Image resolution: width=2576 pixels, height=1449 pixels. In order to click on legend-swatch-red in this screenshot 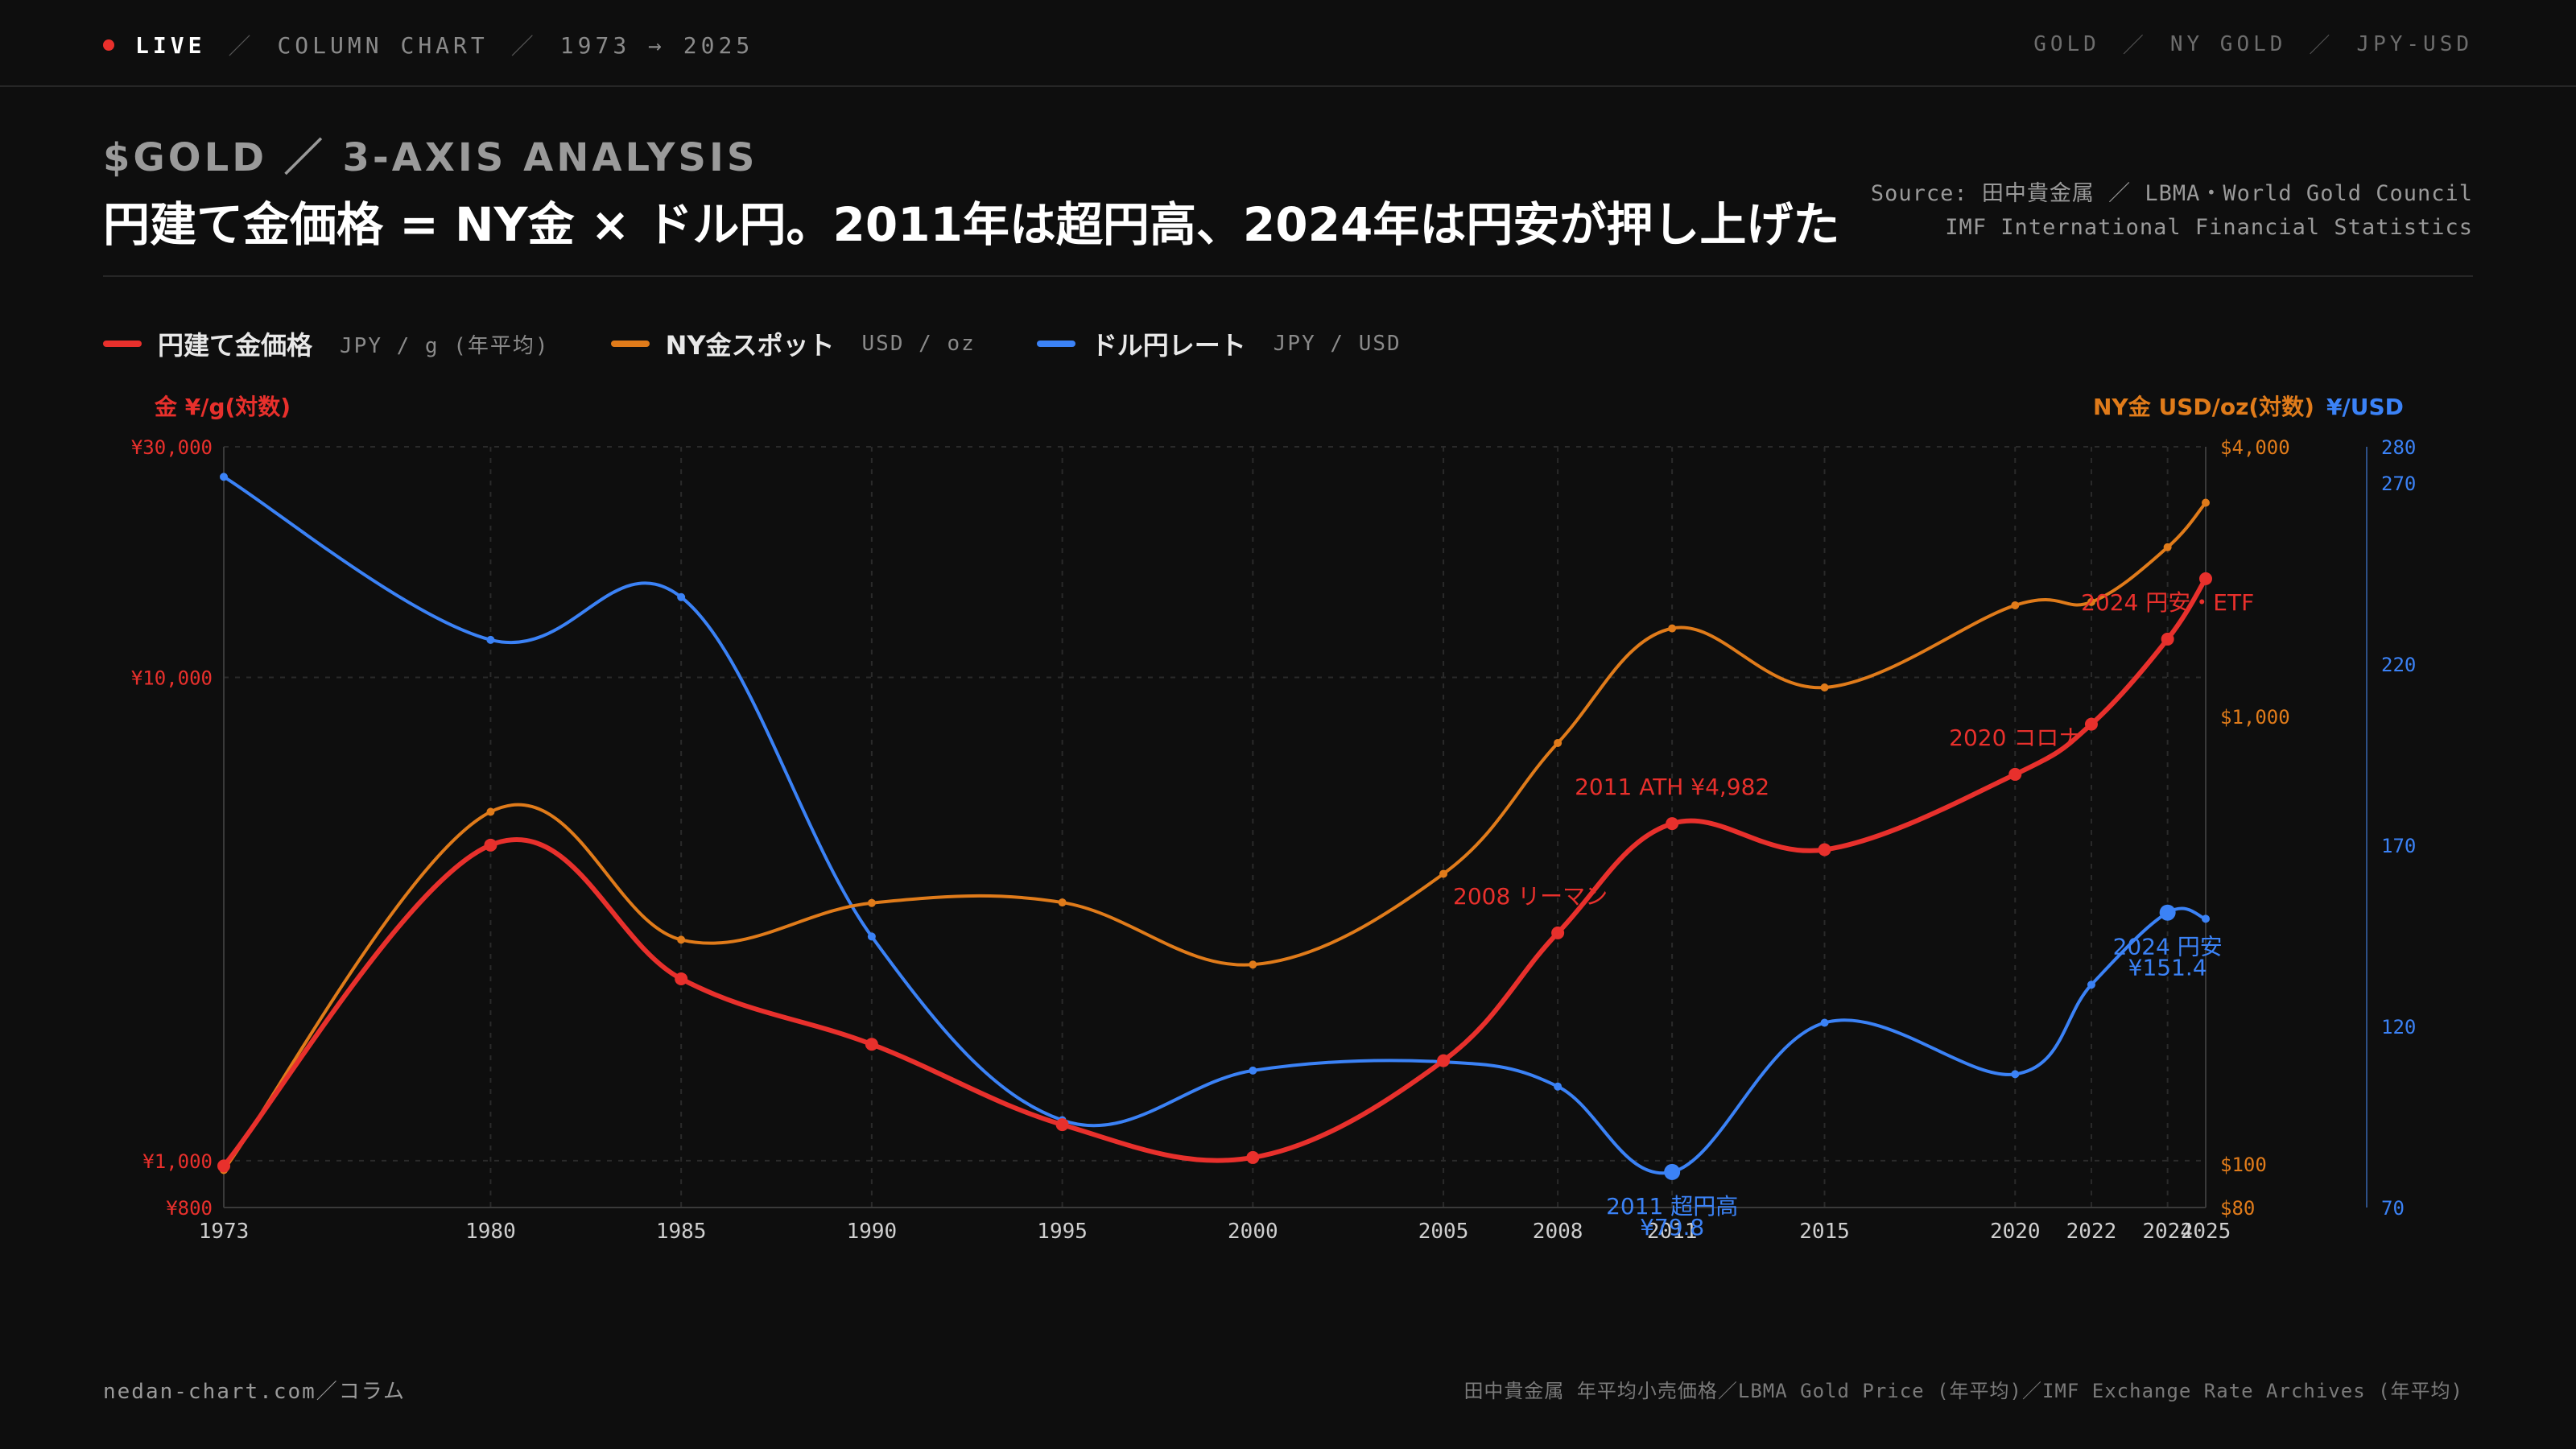, I will do `click(122, 344)`.